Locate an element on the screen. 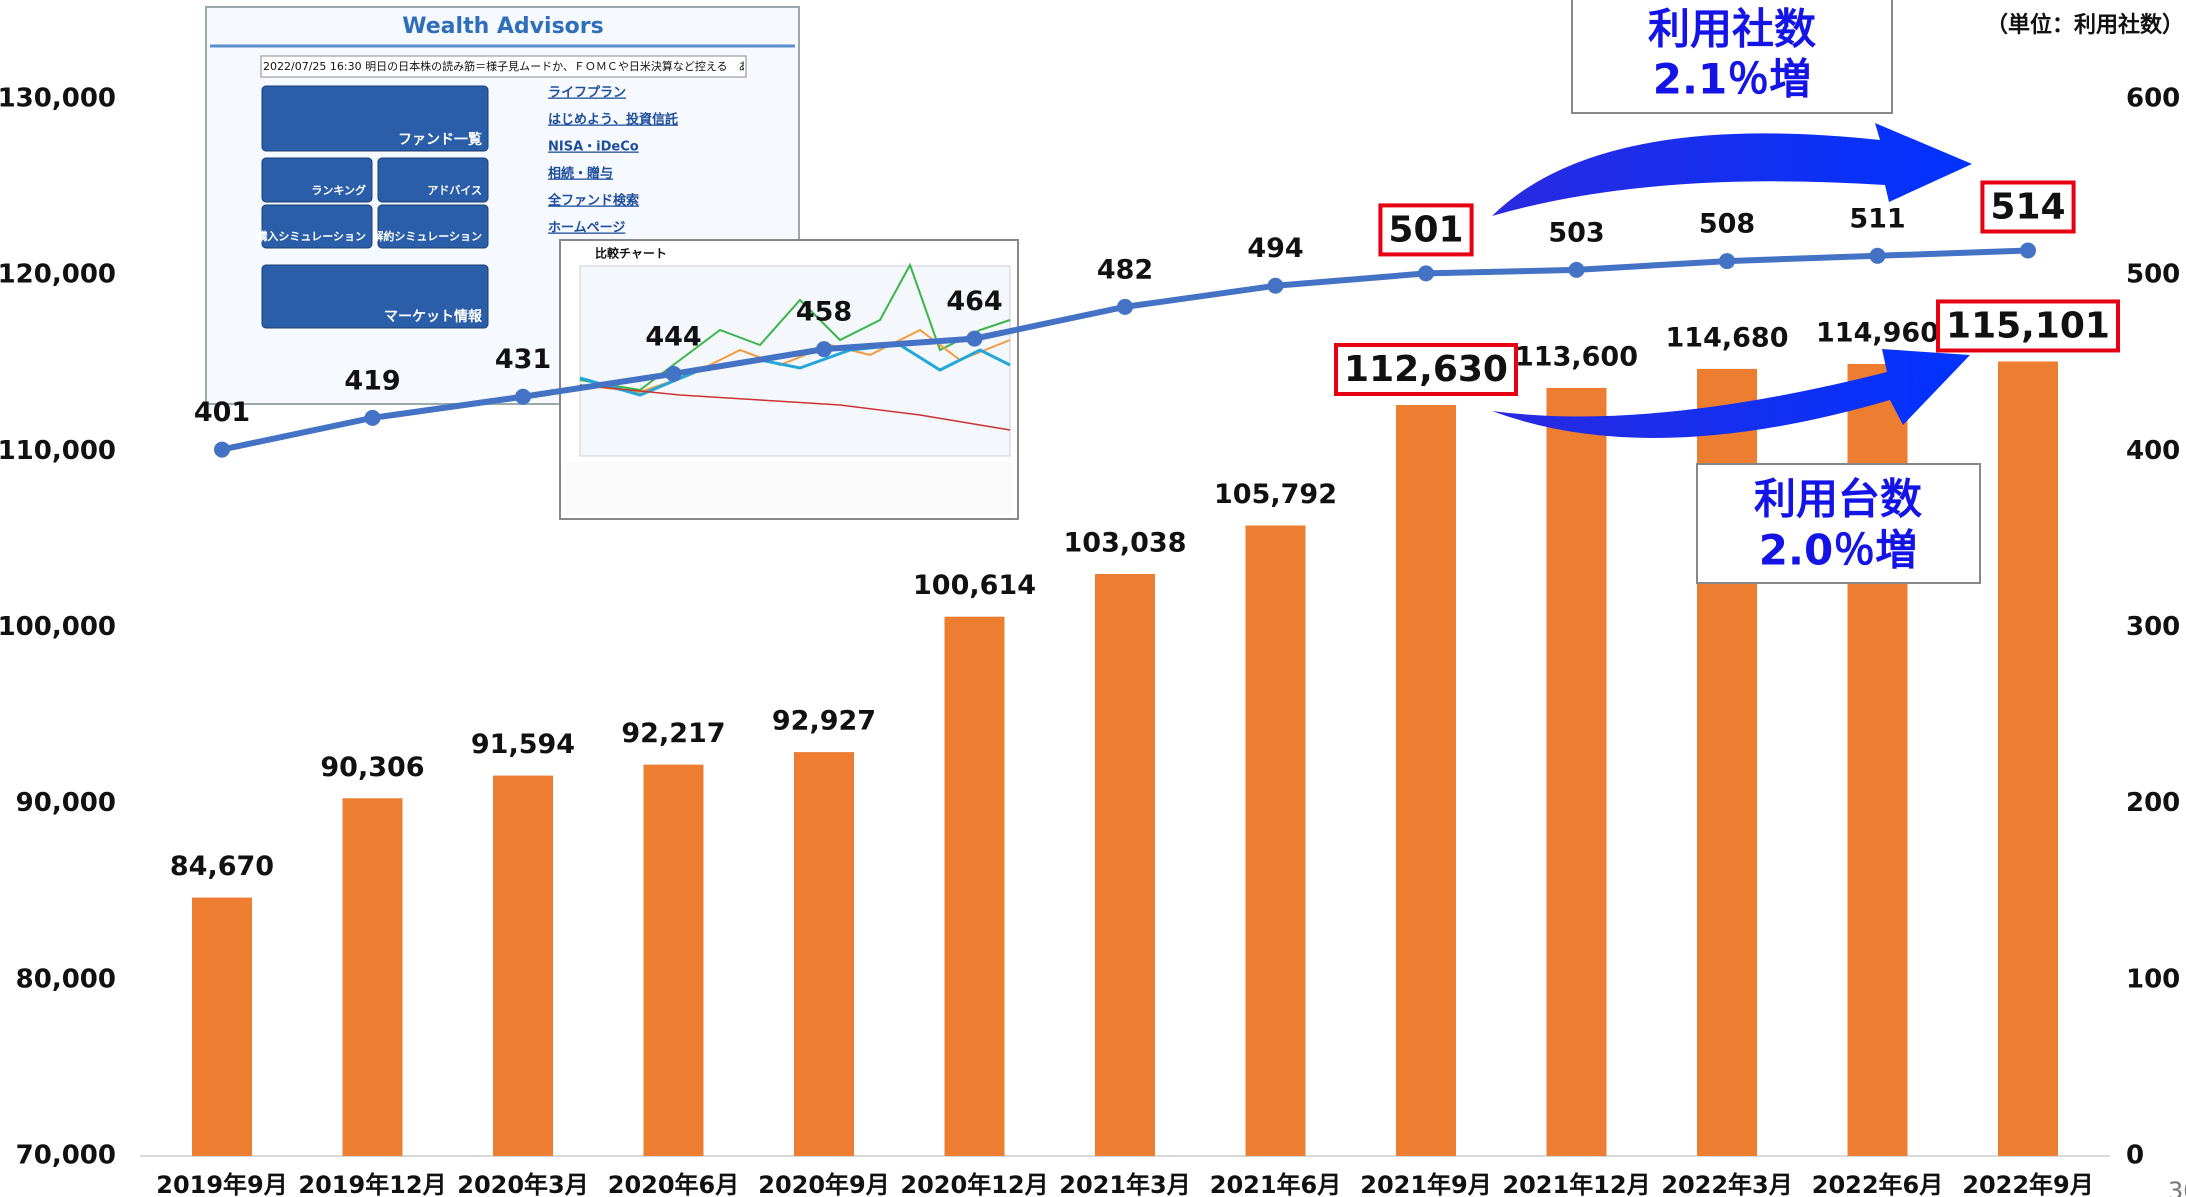 The image size is (2186, 1197). line-value-label: 482 is located at coordinates (1125, 269).